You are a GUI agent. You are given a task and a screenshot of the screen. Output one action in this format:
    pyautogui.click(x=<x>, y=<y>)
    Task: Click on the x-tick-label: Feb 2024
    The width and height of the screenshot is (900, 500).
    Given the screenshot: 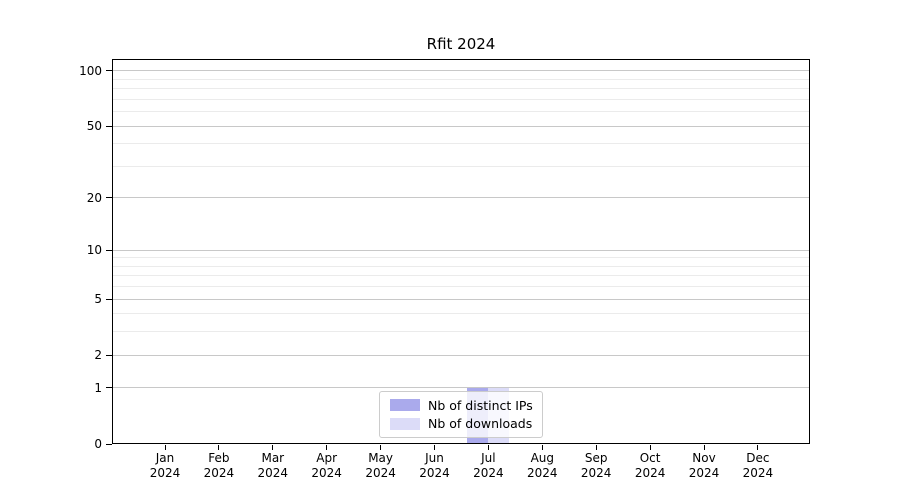 What is the action you would take?
    pyautogui.click(x=219, y=465)
    